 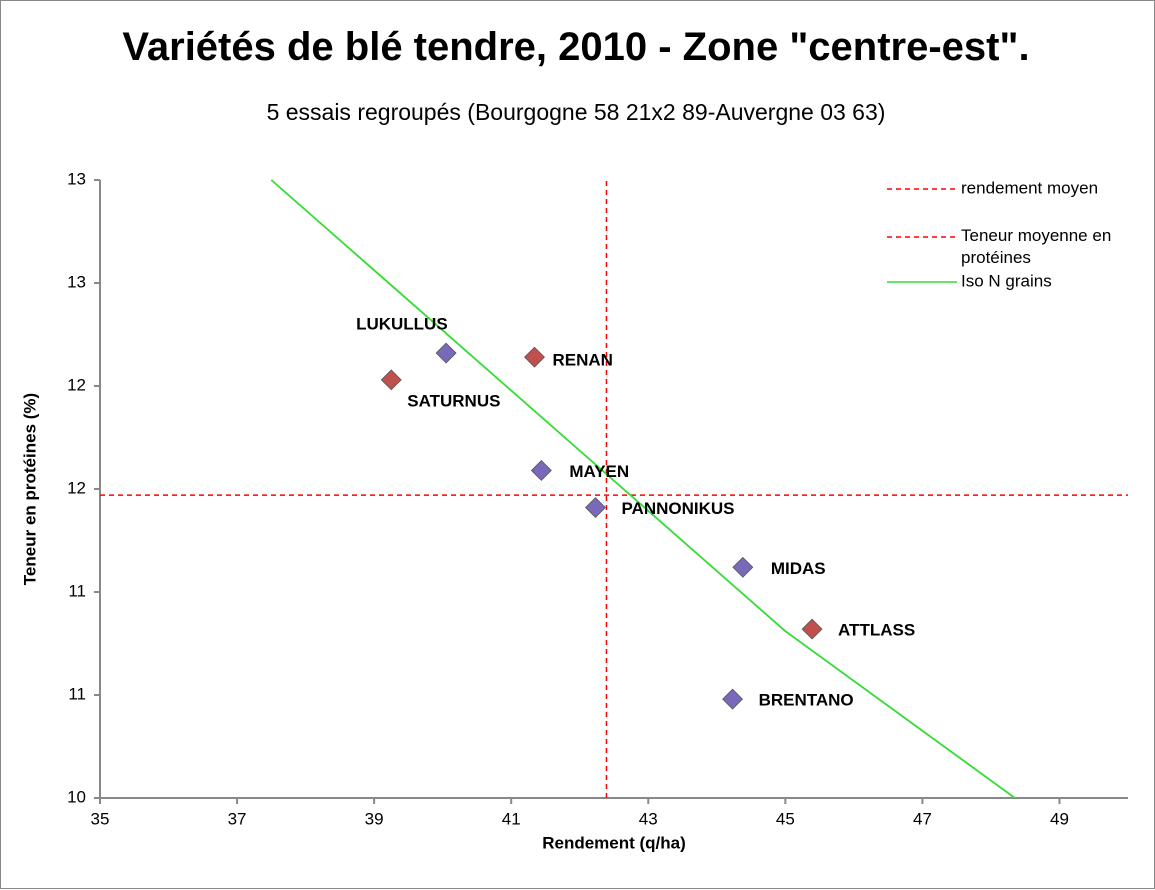 What do you see at coordinates (453, 400) in the screenshot?
I see `point-label: SATURNUS` at bounding box center [453, 400].